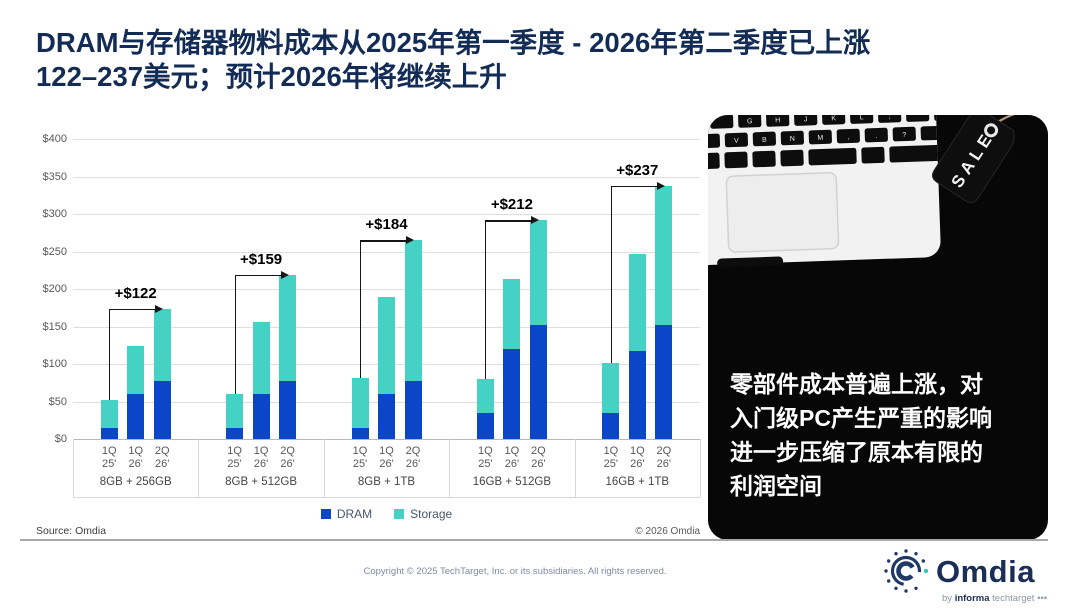 This screenshot has width=1080, height=608. What do you see at coordinates (431, 514) in the screenshot?
I see `legend-label: Storage` at bounding box center [431, 514].